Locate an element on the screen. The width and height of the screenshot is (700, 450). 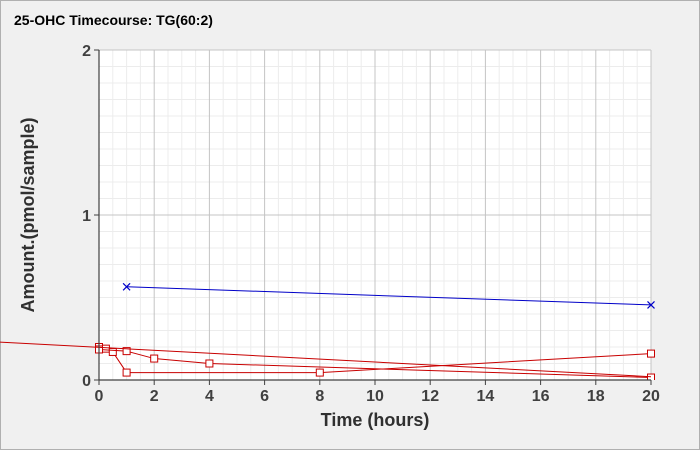
x-tick-label: 14 is located at coordinates (486, 396).